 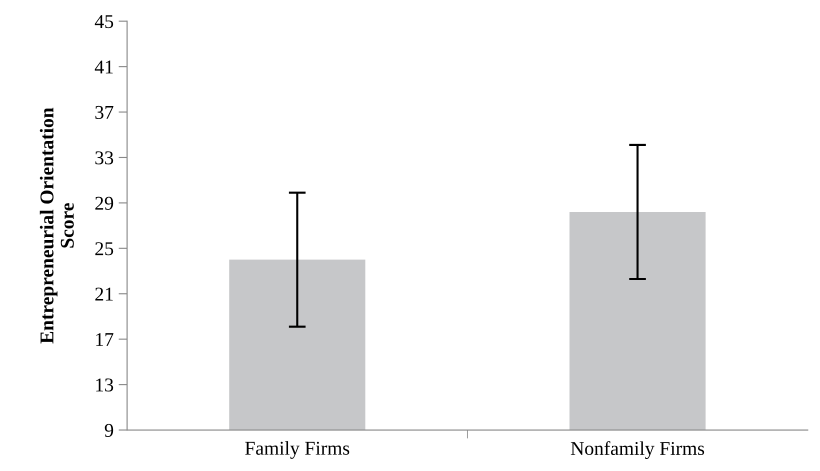 What do you see at coordinates (57, 226) in the screenshot?
I see `y-axis-title: Entrepreneurial Orientation Score` at bounding box center [57, 226].